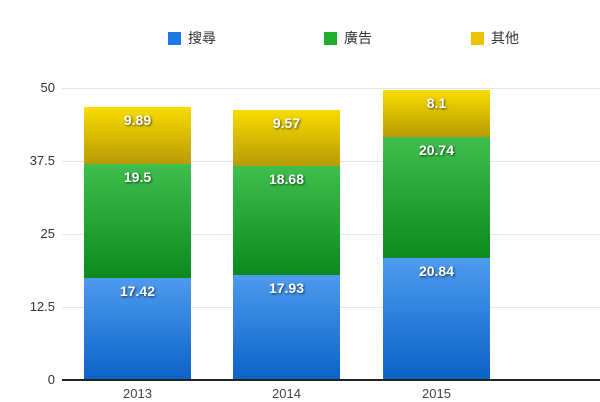 This screenshot has height=402, width=600. I want to click on bar-segment-2014-0: 17.93, so click(286, 327).